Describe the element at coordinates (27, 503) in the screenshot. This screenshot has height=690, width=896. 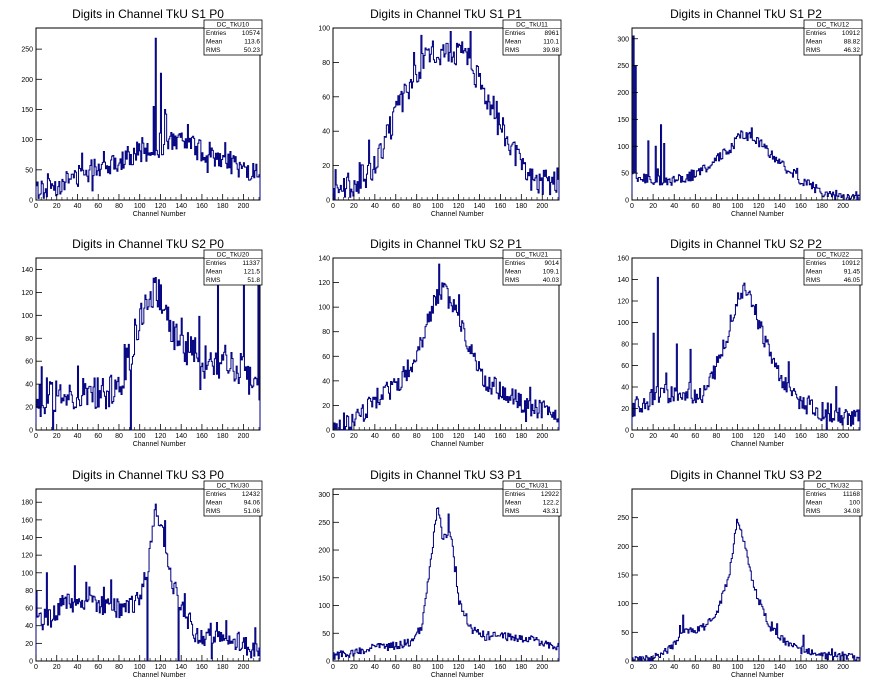
I see `y-tick-label: 180` at that location.